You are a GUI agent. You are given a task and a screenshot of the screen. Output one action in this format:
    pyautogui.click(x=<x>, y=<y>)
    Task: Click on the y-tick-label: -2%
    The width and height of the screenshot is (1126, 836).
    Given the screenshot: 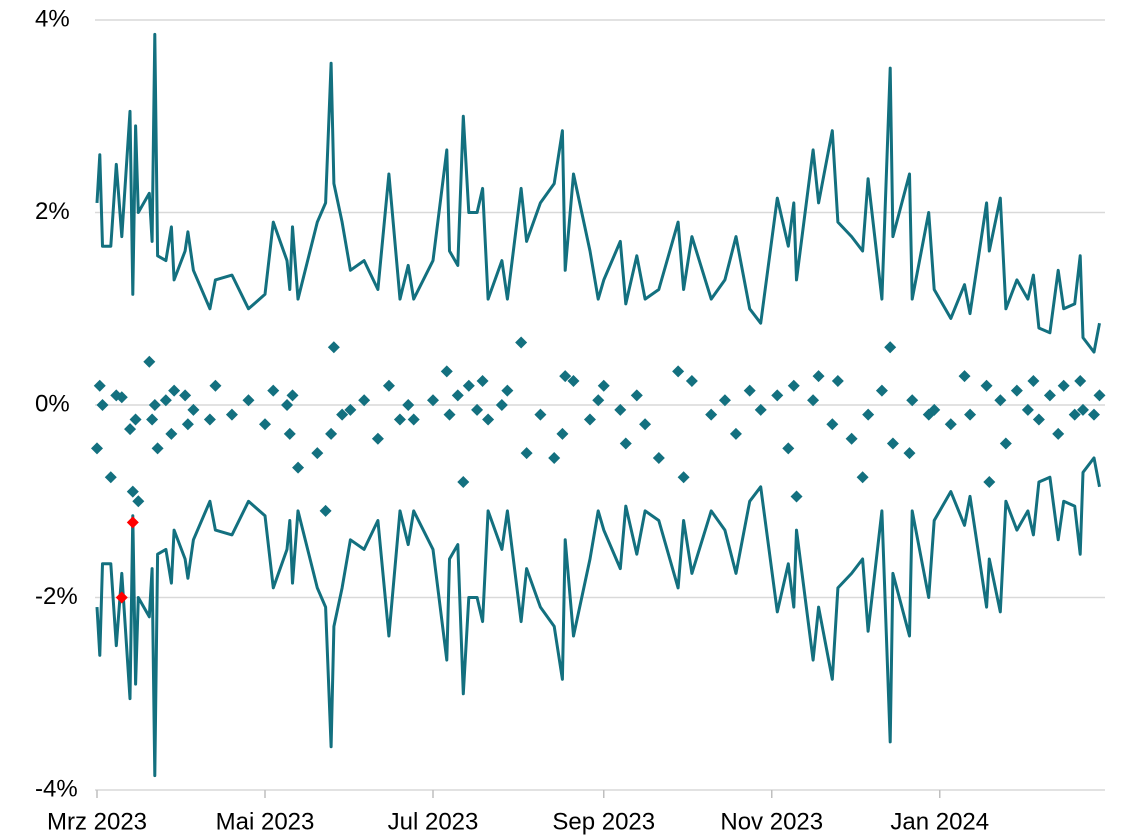 What is the action you would take?
    pyautogui.click(x=56, y=596)
    